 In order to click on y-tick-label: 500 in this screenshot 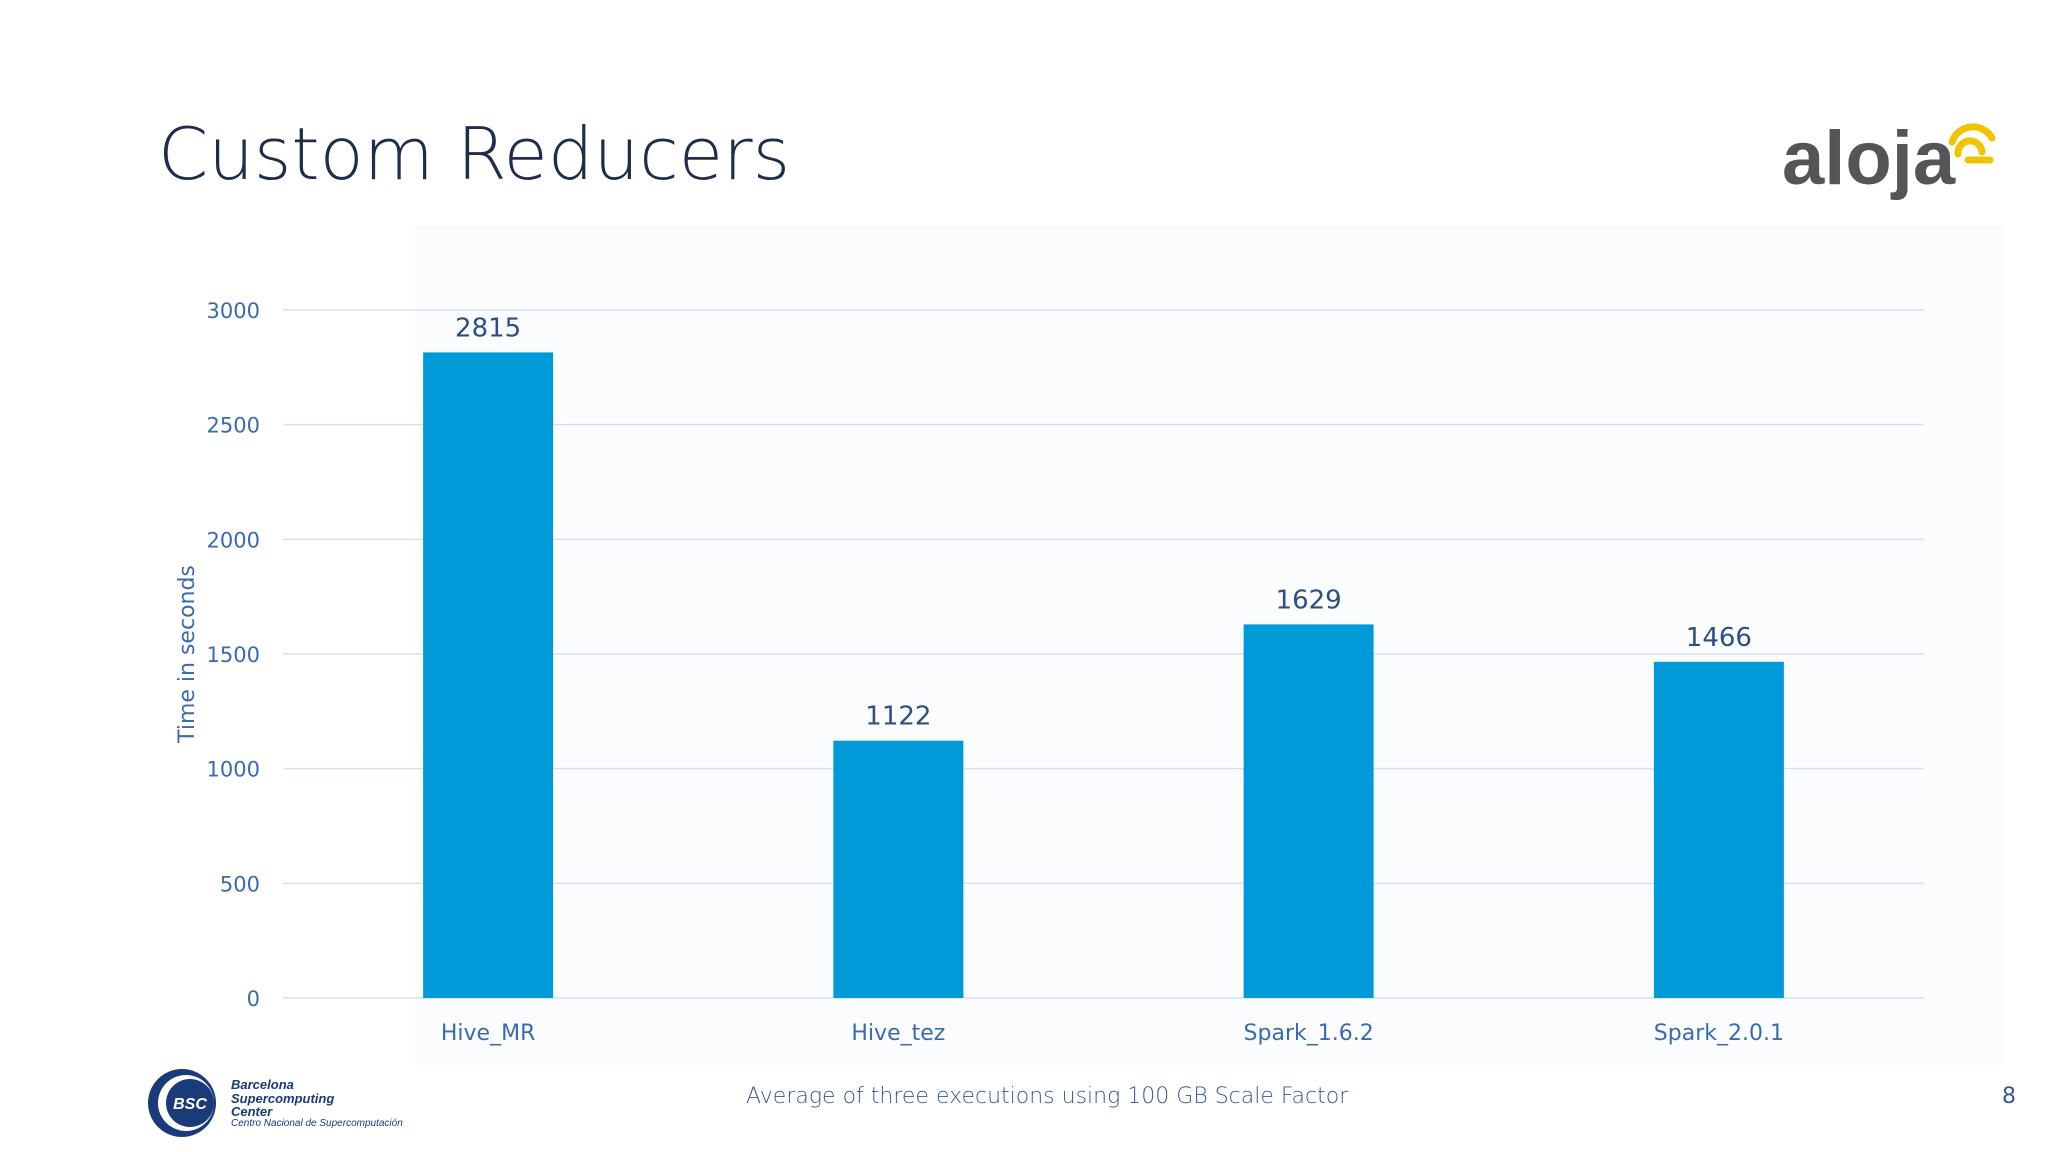, I will do `click(240, 884)`.